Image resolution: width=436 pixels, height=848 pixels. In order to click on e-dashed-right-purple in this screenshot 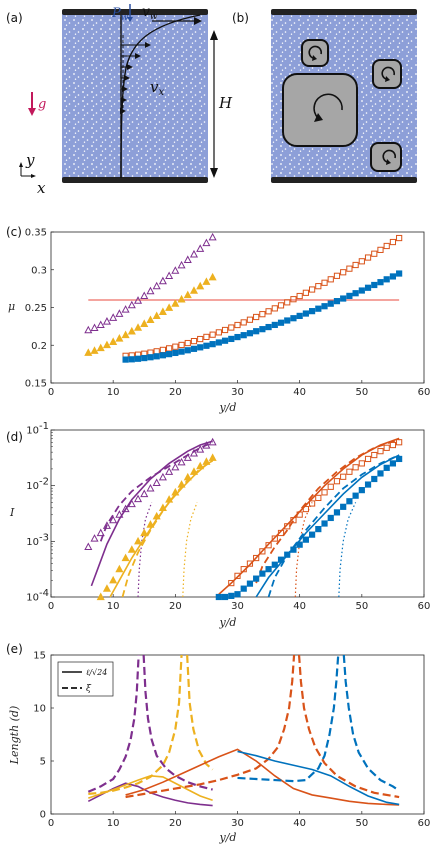, I will do `click(177, 722)`.